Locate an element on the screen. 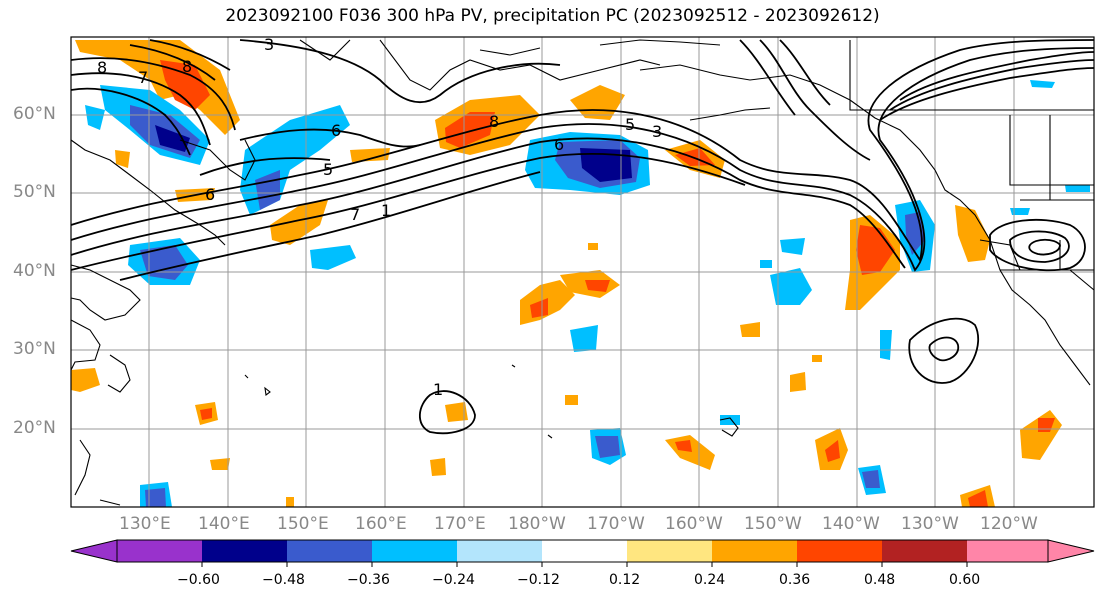  colorbar-extend-max is located at coordinates (1071, 551).